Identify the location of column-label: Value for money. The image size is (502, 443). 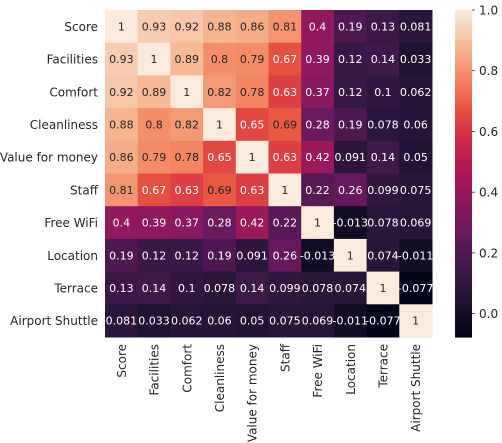
(253, 393).